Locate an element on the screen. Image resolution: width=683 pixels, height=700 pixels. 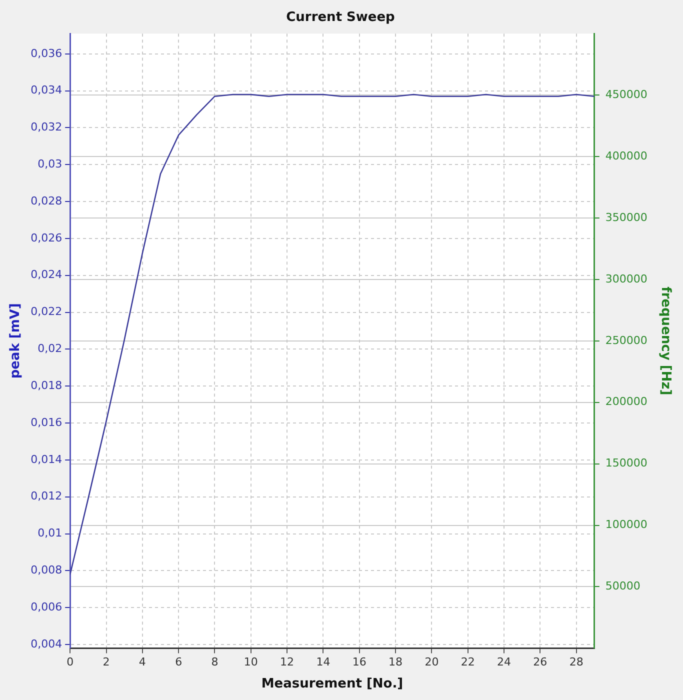
y2-tick-label: 150000 is located at coordinates (626, 463).